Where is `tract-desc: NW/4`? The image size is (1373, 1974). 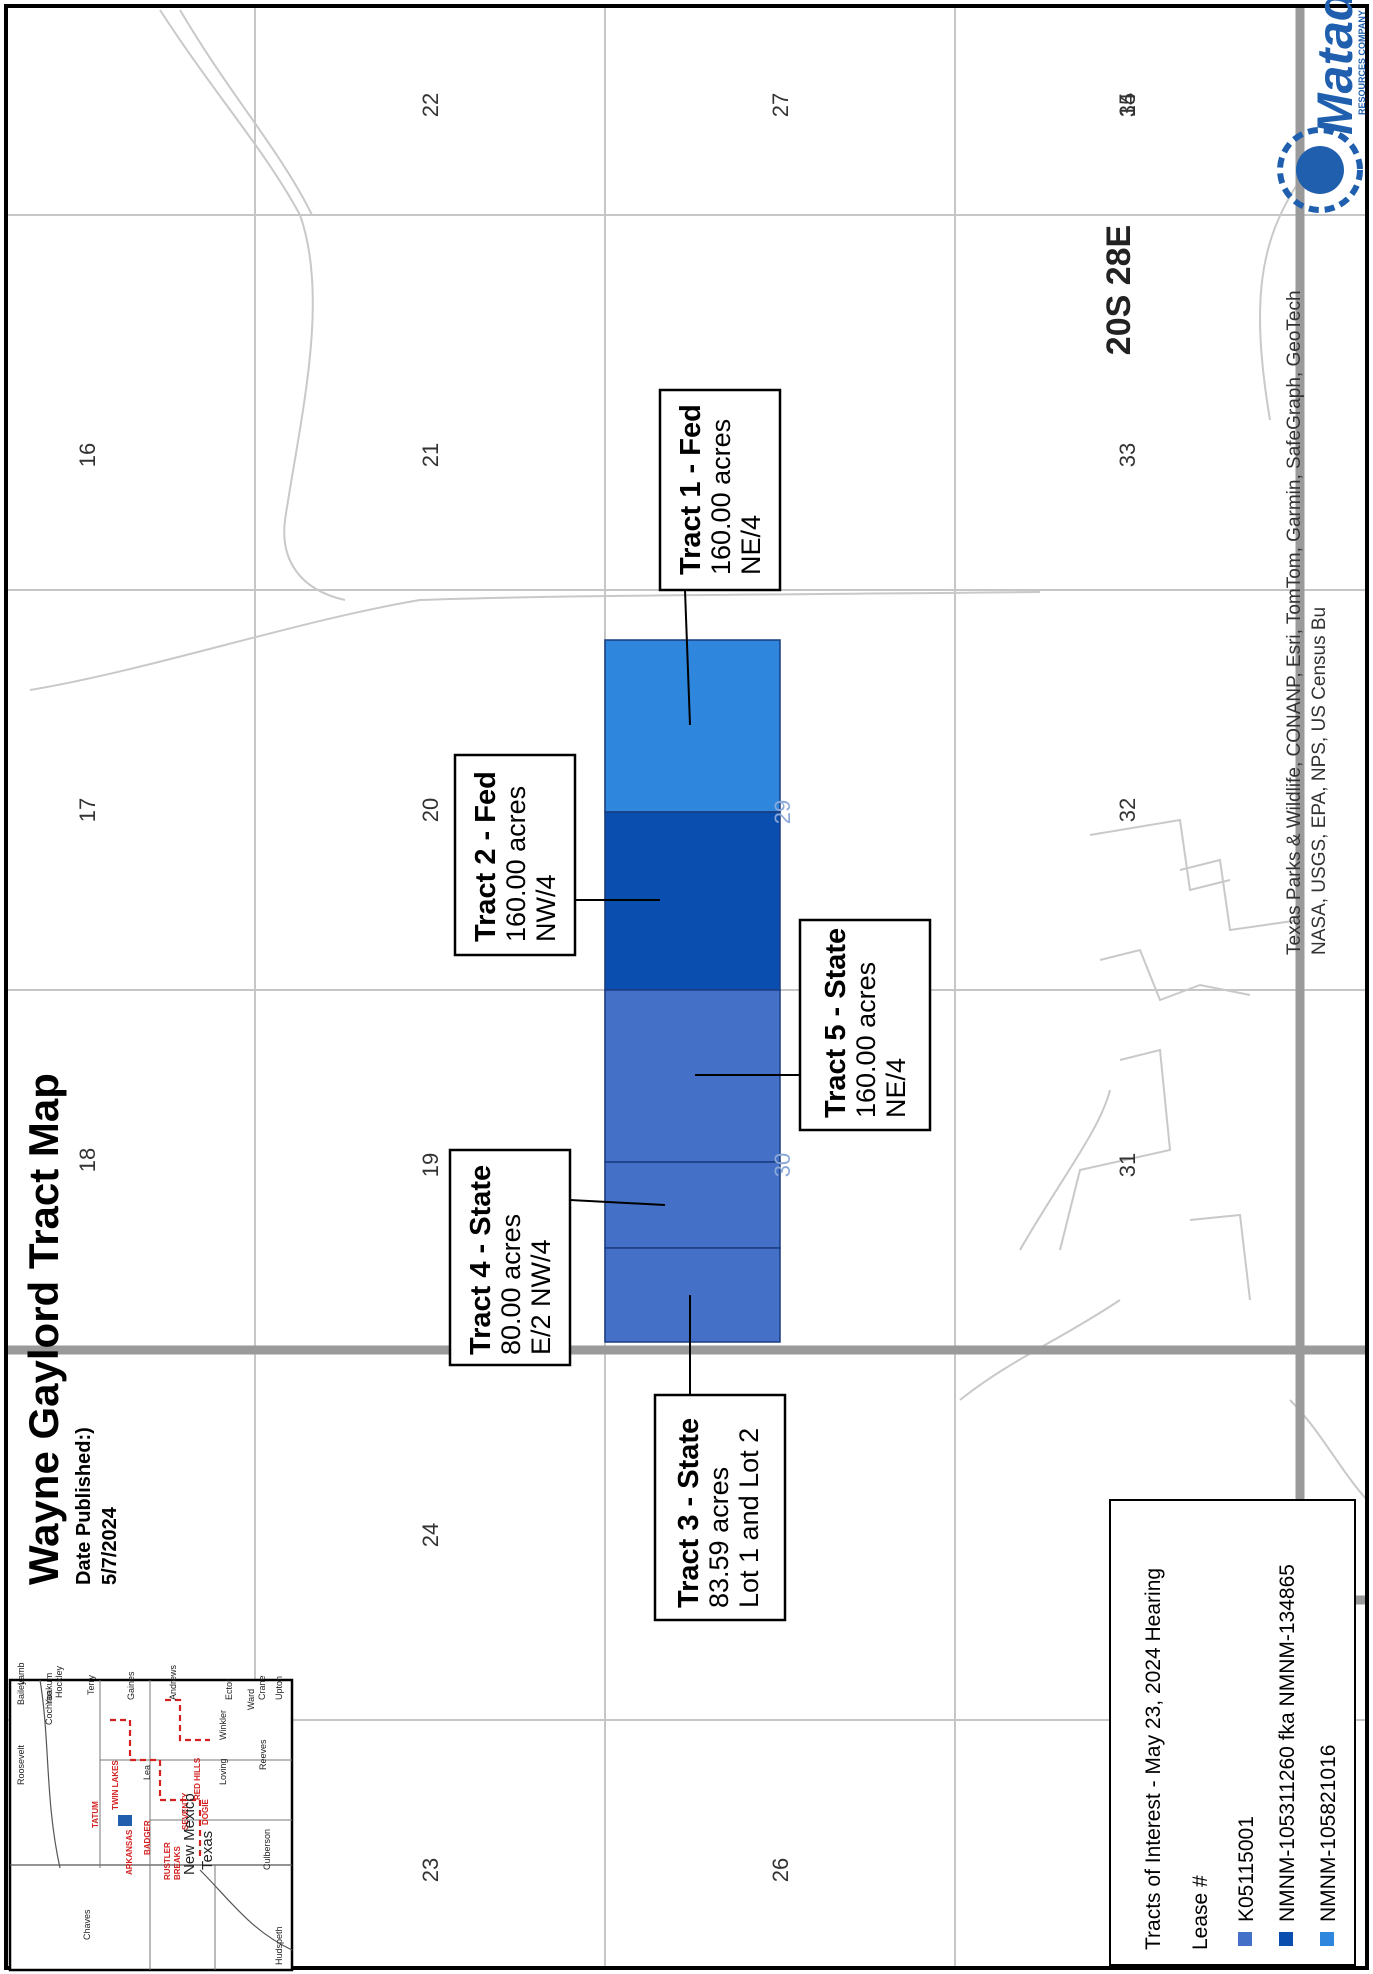
tract-desc: NW/4 is located at coordinates (546, 909).